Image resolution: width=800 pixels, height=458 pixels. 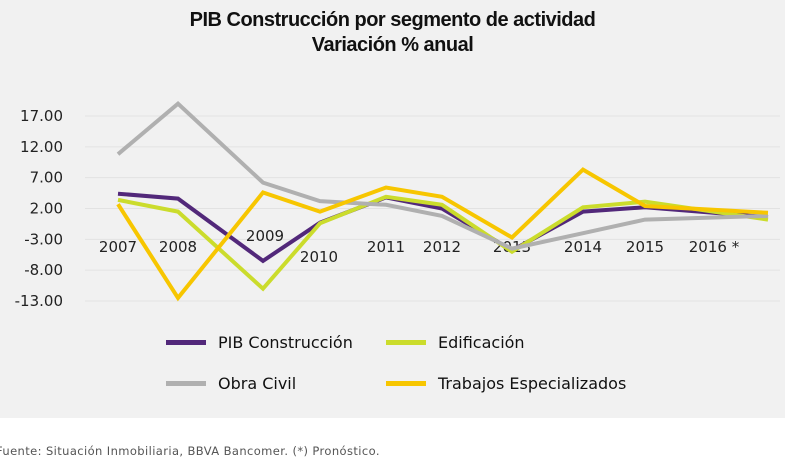 I want to click on x-tick-label: 2008, so click(x=178, y=247).